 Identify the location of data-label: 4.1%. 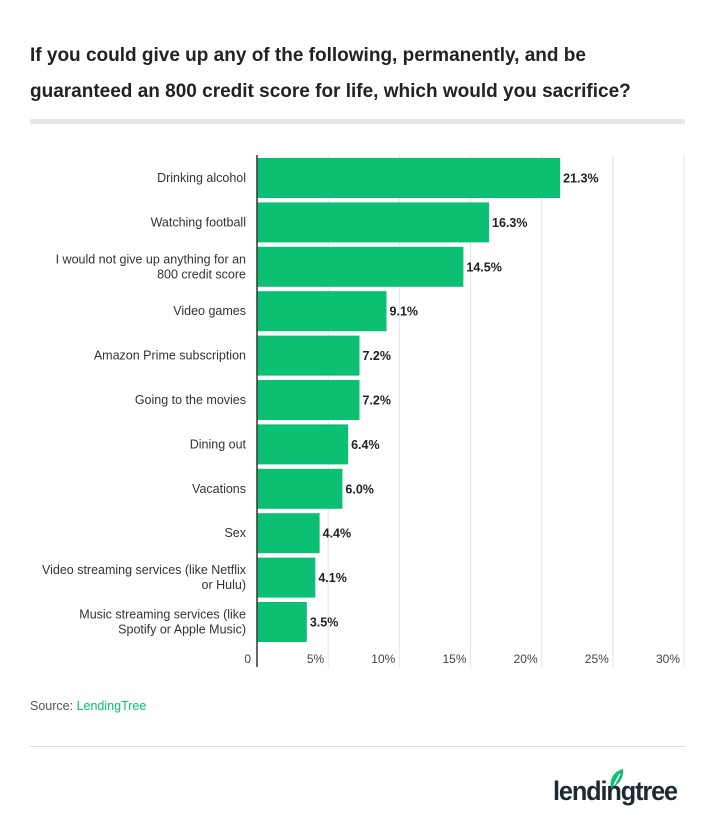
(332, 578).